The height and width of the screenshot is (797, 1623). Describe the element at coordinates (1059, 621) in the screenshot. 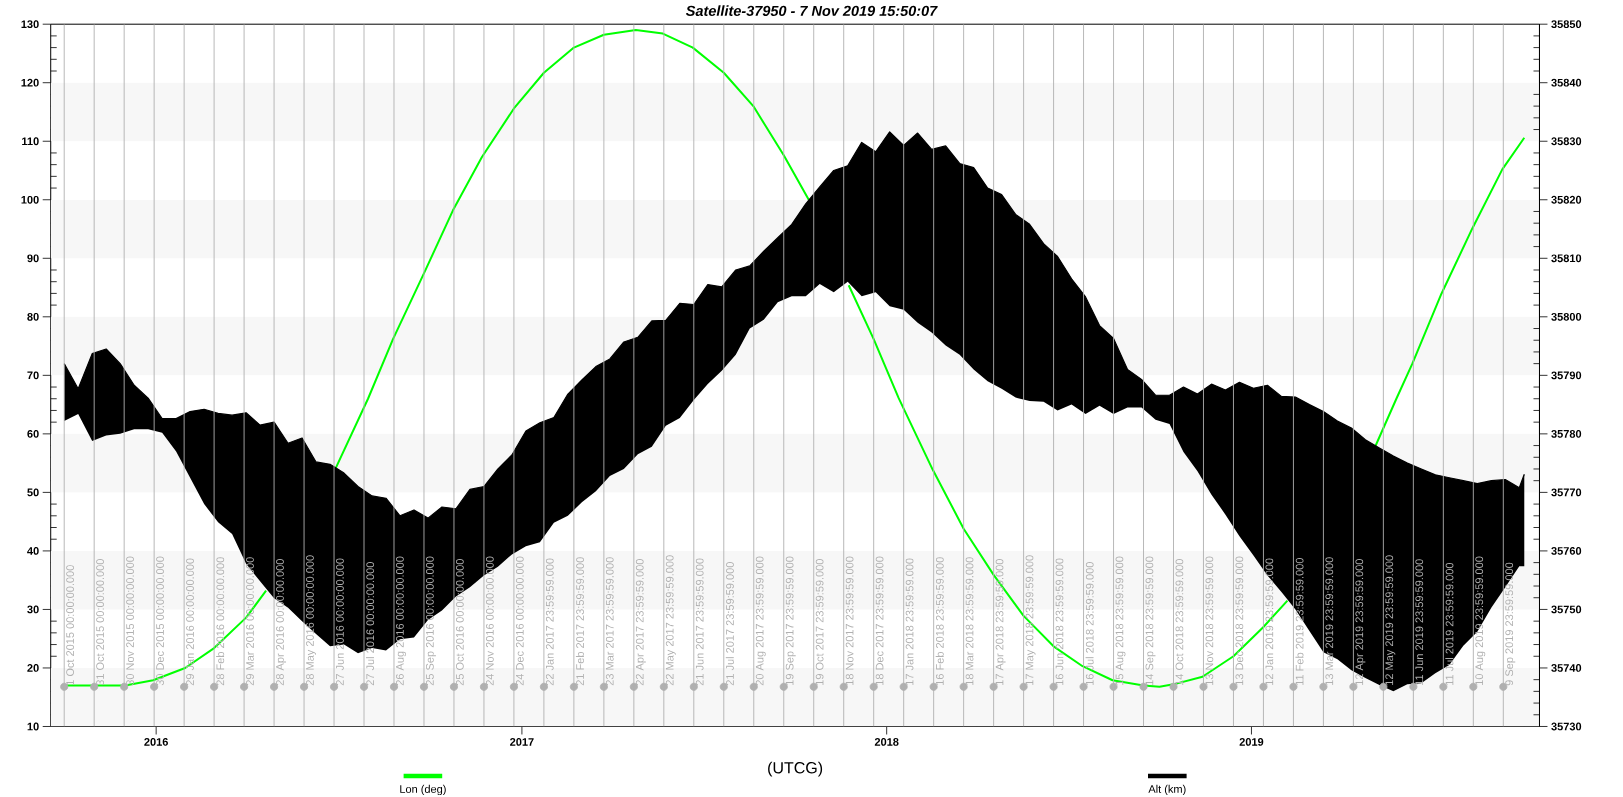

I see `ref-line-label: 16 Jun 2018 23:59:59.000` at that location.